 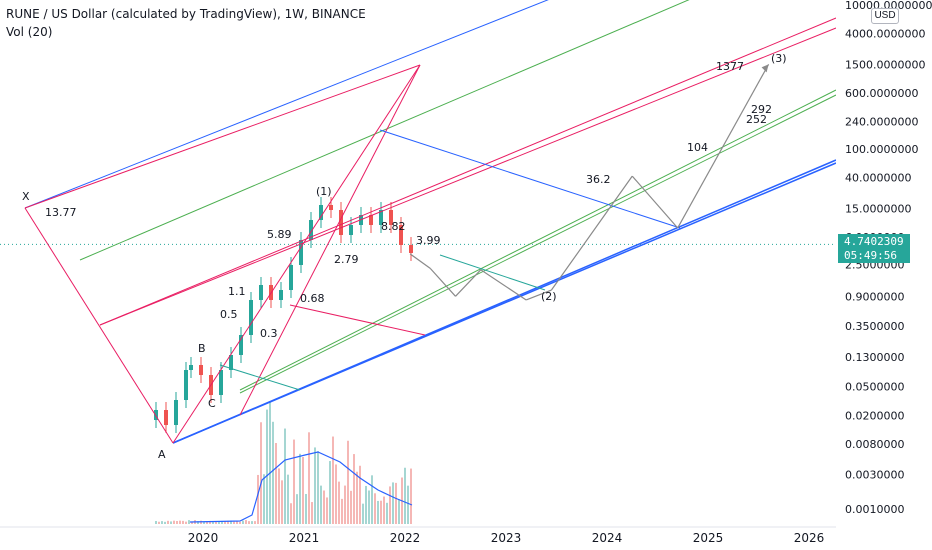 I want to click on y-tick-label: 15.0000000, so click(x=878, y=208).